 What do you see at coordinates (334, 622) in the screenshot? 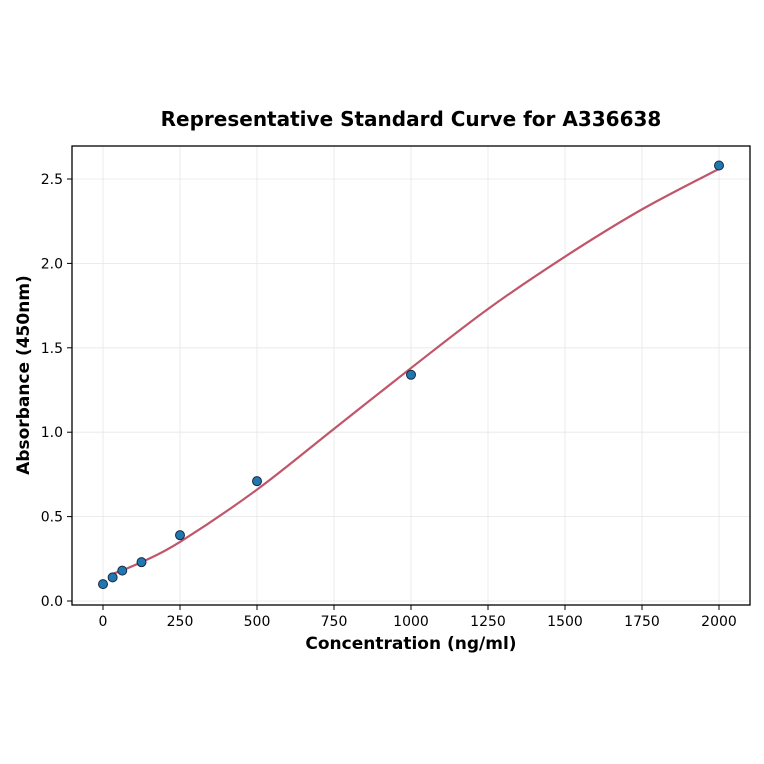
I see `x-tick-label: 750` at bounding box center [334, 622].